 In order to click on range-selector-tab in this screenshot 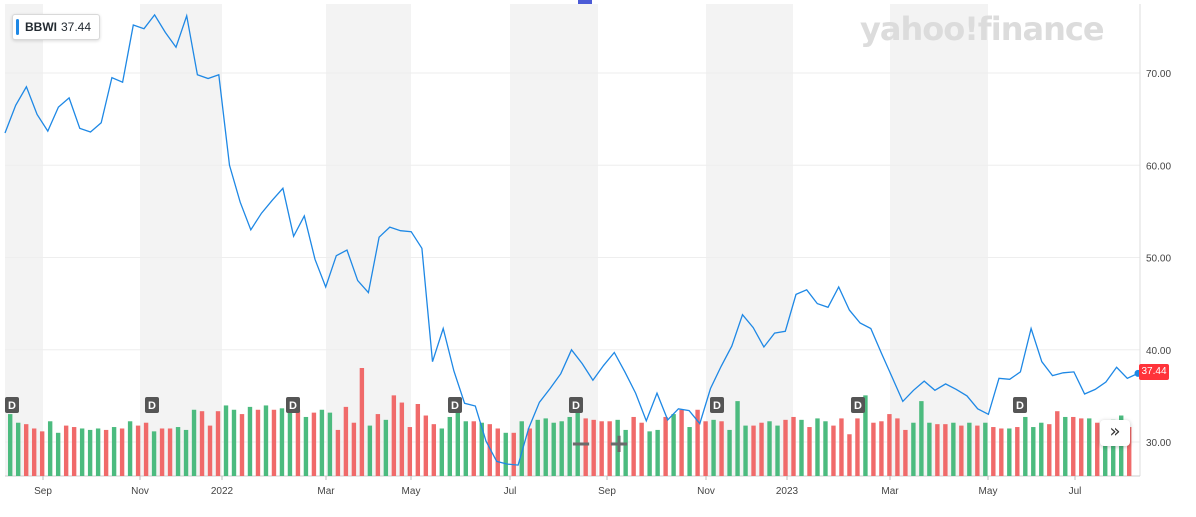, I will do `click(585, 2)`.